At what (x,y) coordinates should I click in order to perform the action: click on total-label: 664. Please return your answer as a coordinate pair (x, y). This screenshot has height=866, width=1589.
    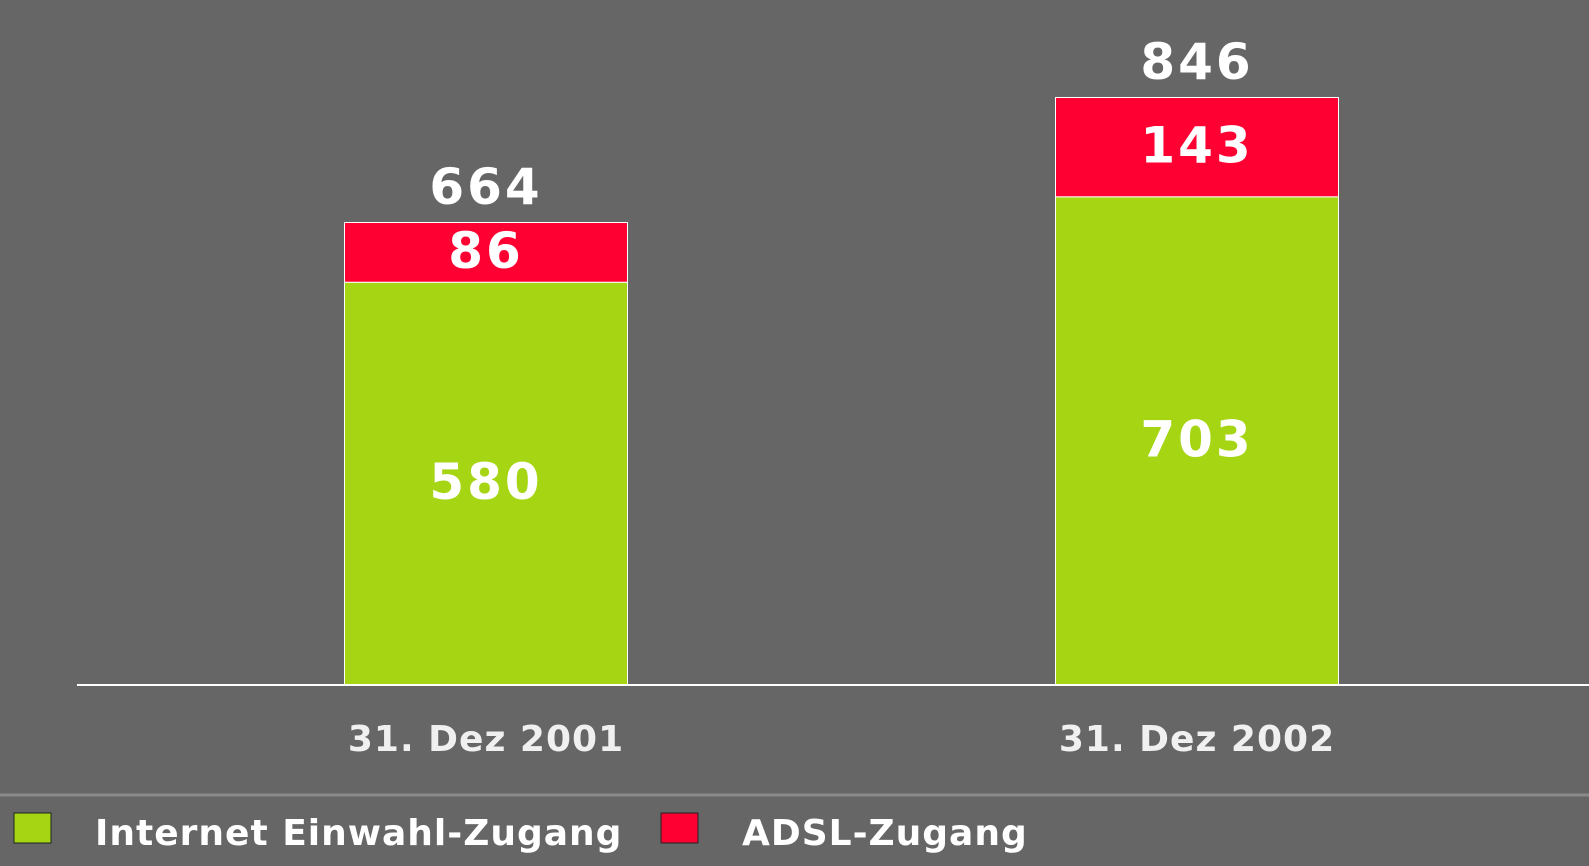
    Looking at the image, I should click on (485, 187).